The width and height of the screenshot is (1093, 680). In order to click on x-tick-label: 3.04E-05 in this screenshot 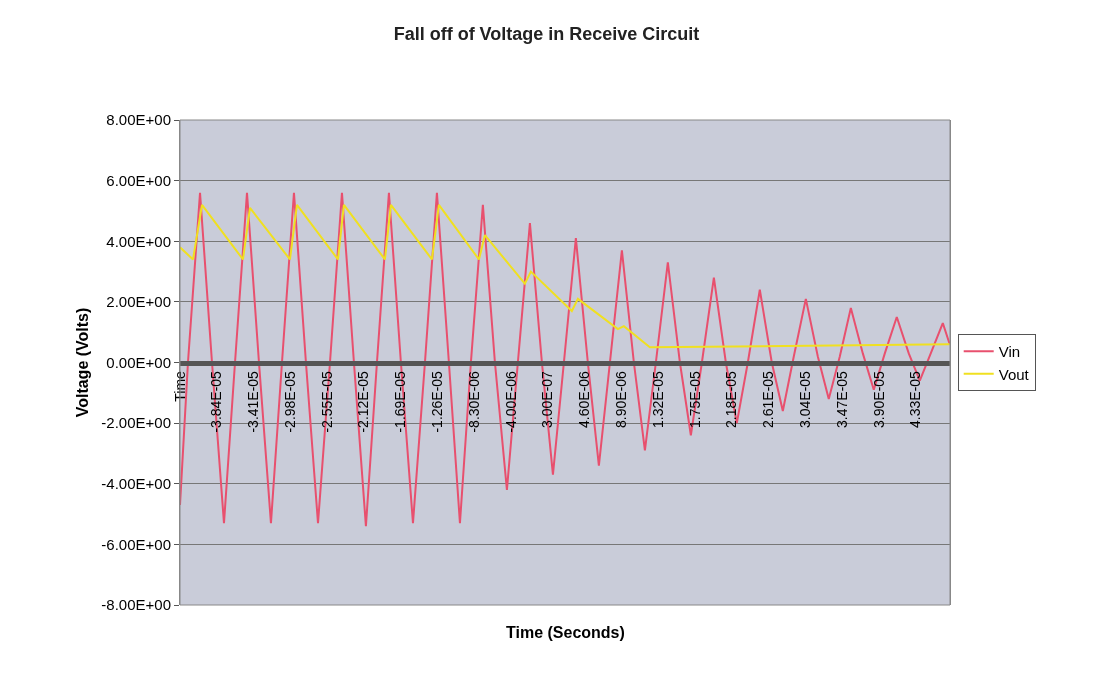, I will do `click(804, 399)`.